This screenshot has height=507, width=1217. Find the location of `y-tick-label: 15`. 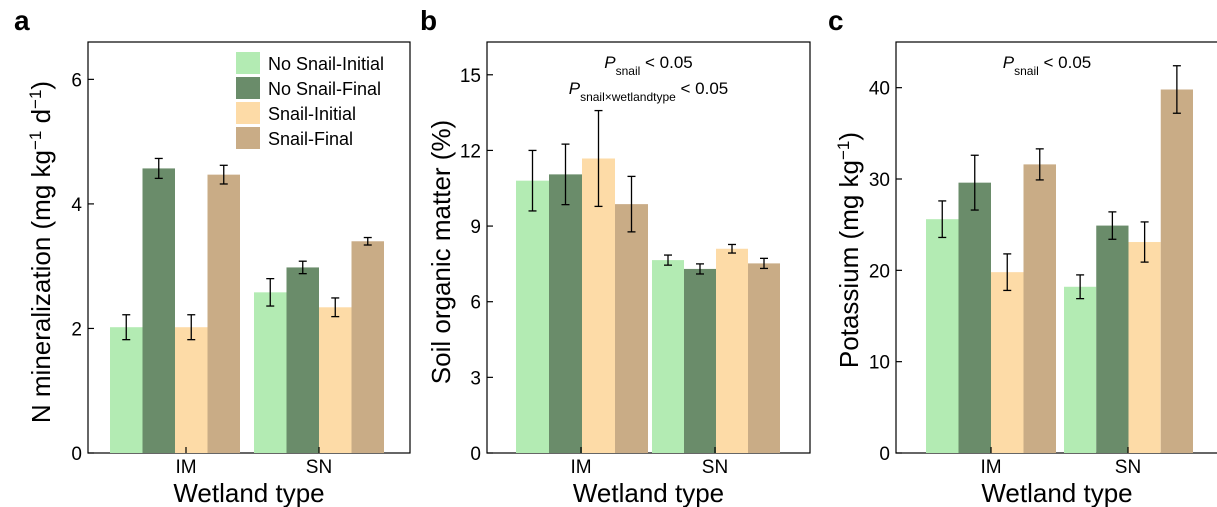

y-tick-label: 15 is located at coordinates (470, 76).